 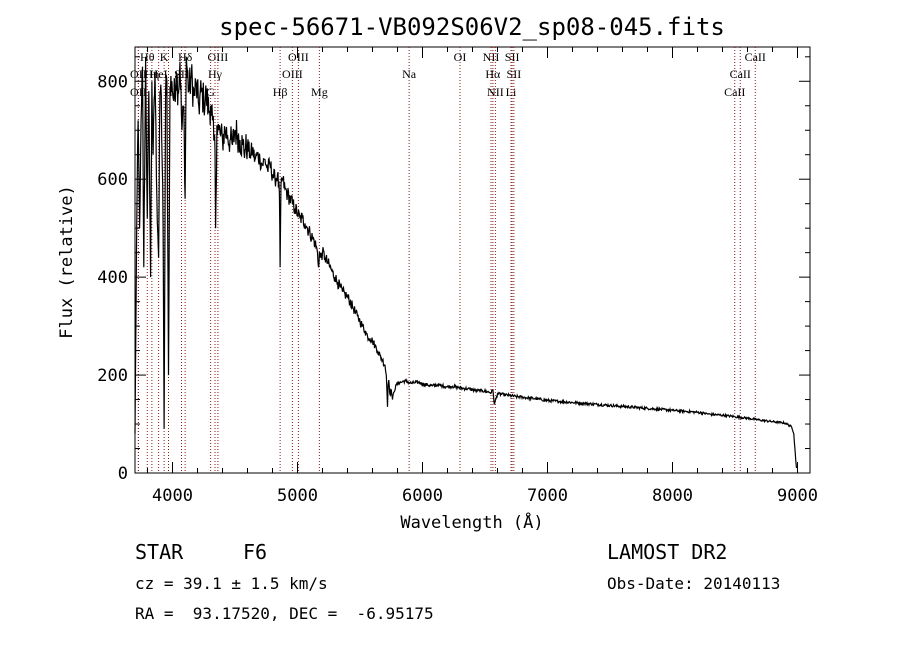 I want to click on x-tick-label: 4000, so click(x=172, y=496).